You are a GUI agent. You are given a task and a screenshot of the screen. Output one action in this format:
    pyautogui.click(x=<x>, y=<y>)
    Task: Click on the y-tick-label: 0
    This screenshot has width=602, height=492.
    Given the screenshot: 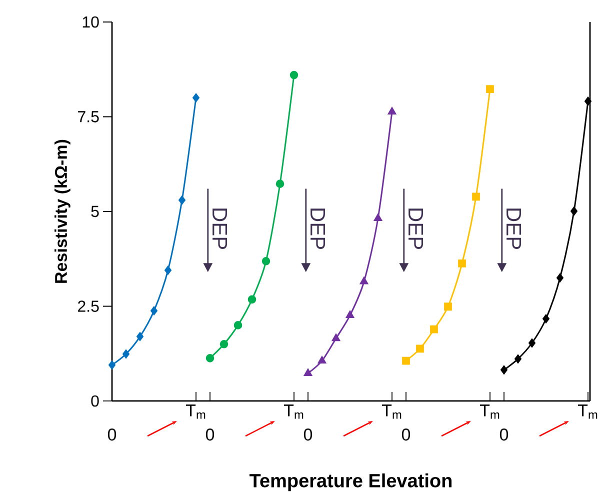 What is the action you would take?
    pyautogui.click(x=95, y=401)
    